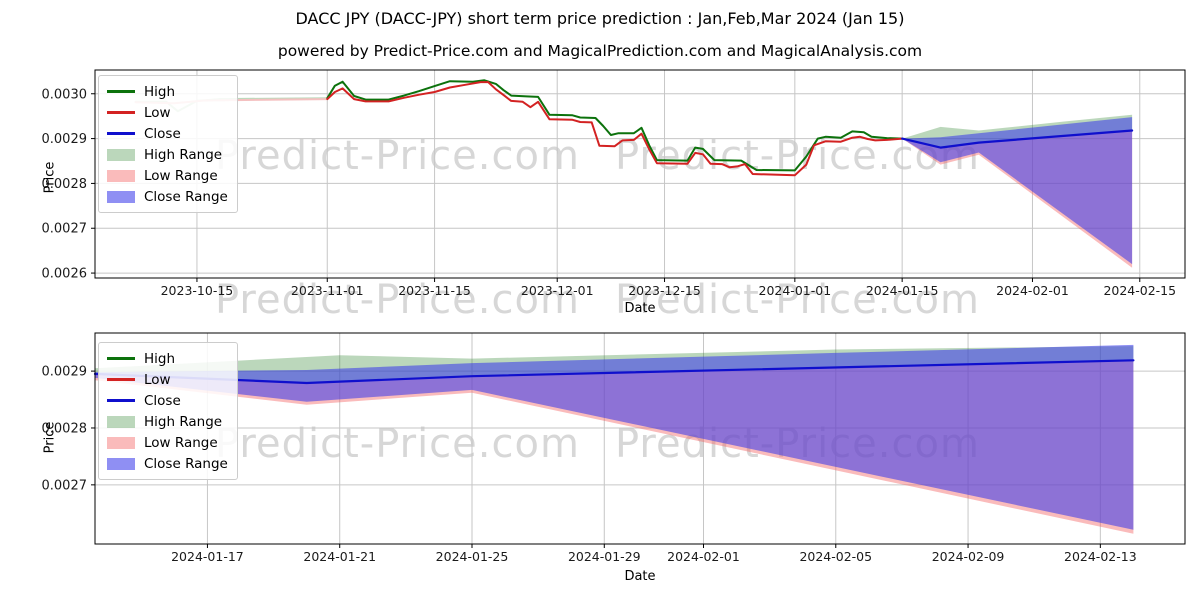 This screenshot has height=600, width=1200. Describe the element at coordinates (1139, 290) in the screenshot. I see `x-tick-label: 2024-02-15` at that location.